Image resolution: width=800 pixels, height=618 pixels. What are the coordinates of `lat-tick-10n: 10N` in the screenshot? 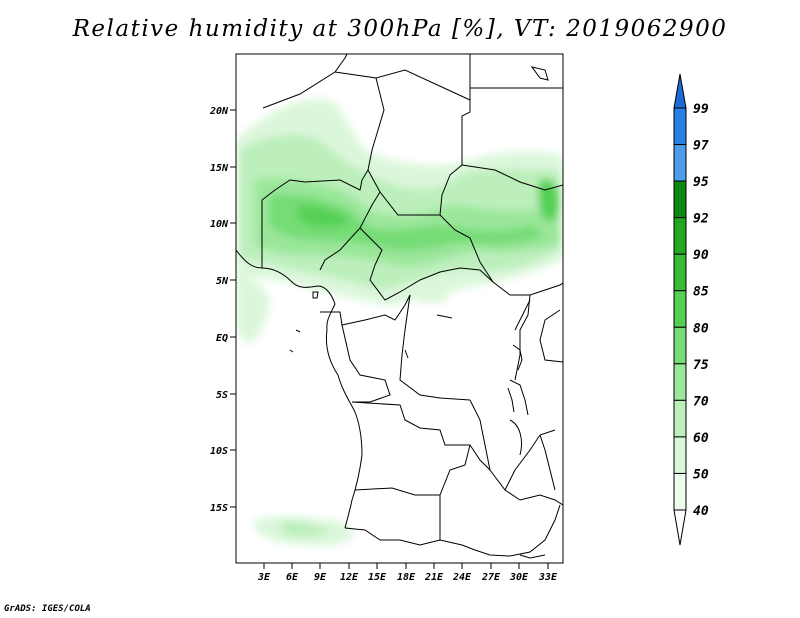 It's located at (223, 224).